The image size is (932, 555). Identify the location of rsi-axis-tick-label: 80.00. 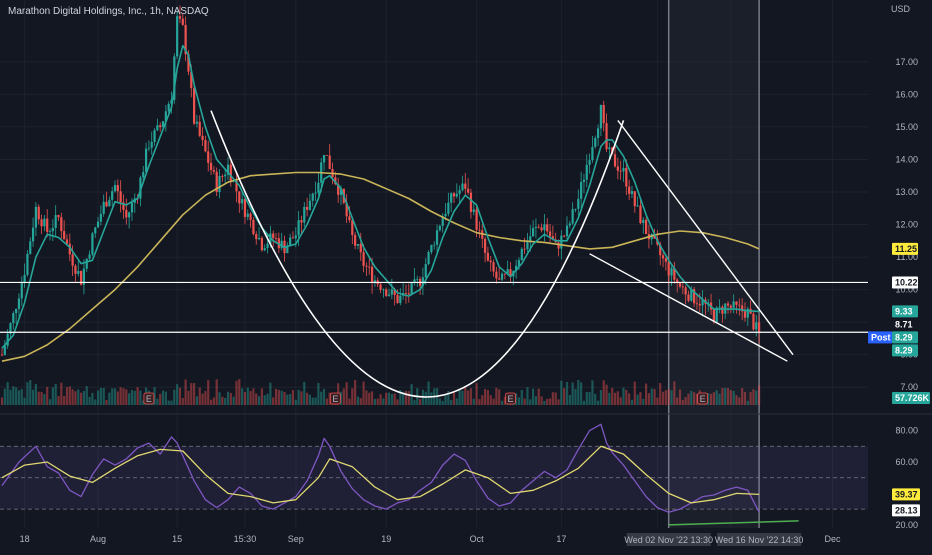
(906, 431).